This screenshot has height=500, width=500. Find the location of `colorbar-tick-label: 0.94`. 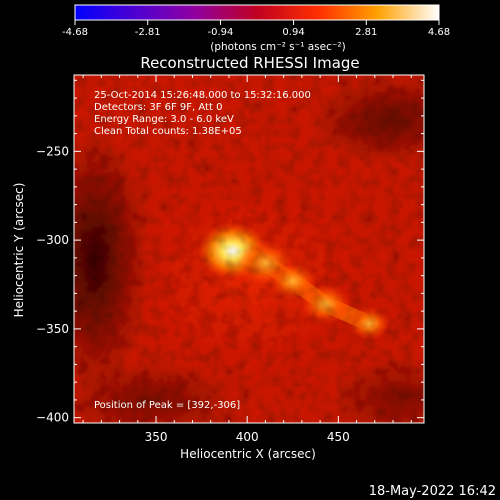

colorbar-tick-label: 0.94 is located at coordinates (293, 32).